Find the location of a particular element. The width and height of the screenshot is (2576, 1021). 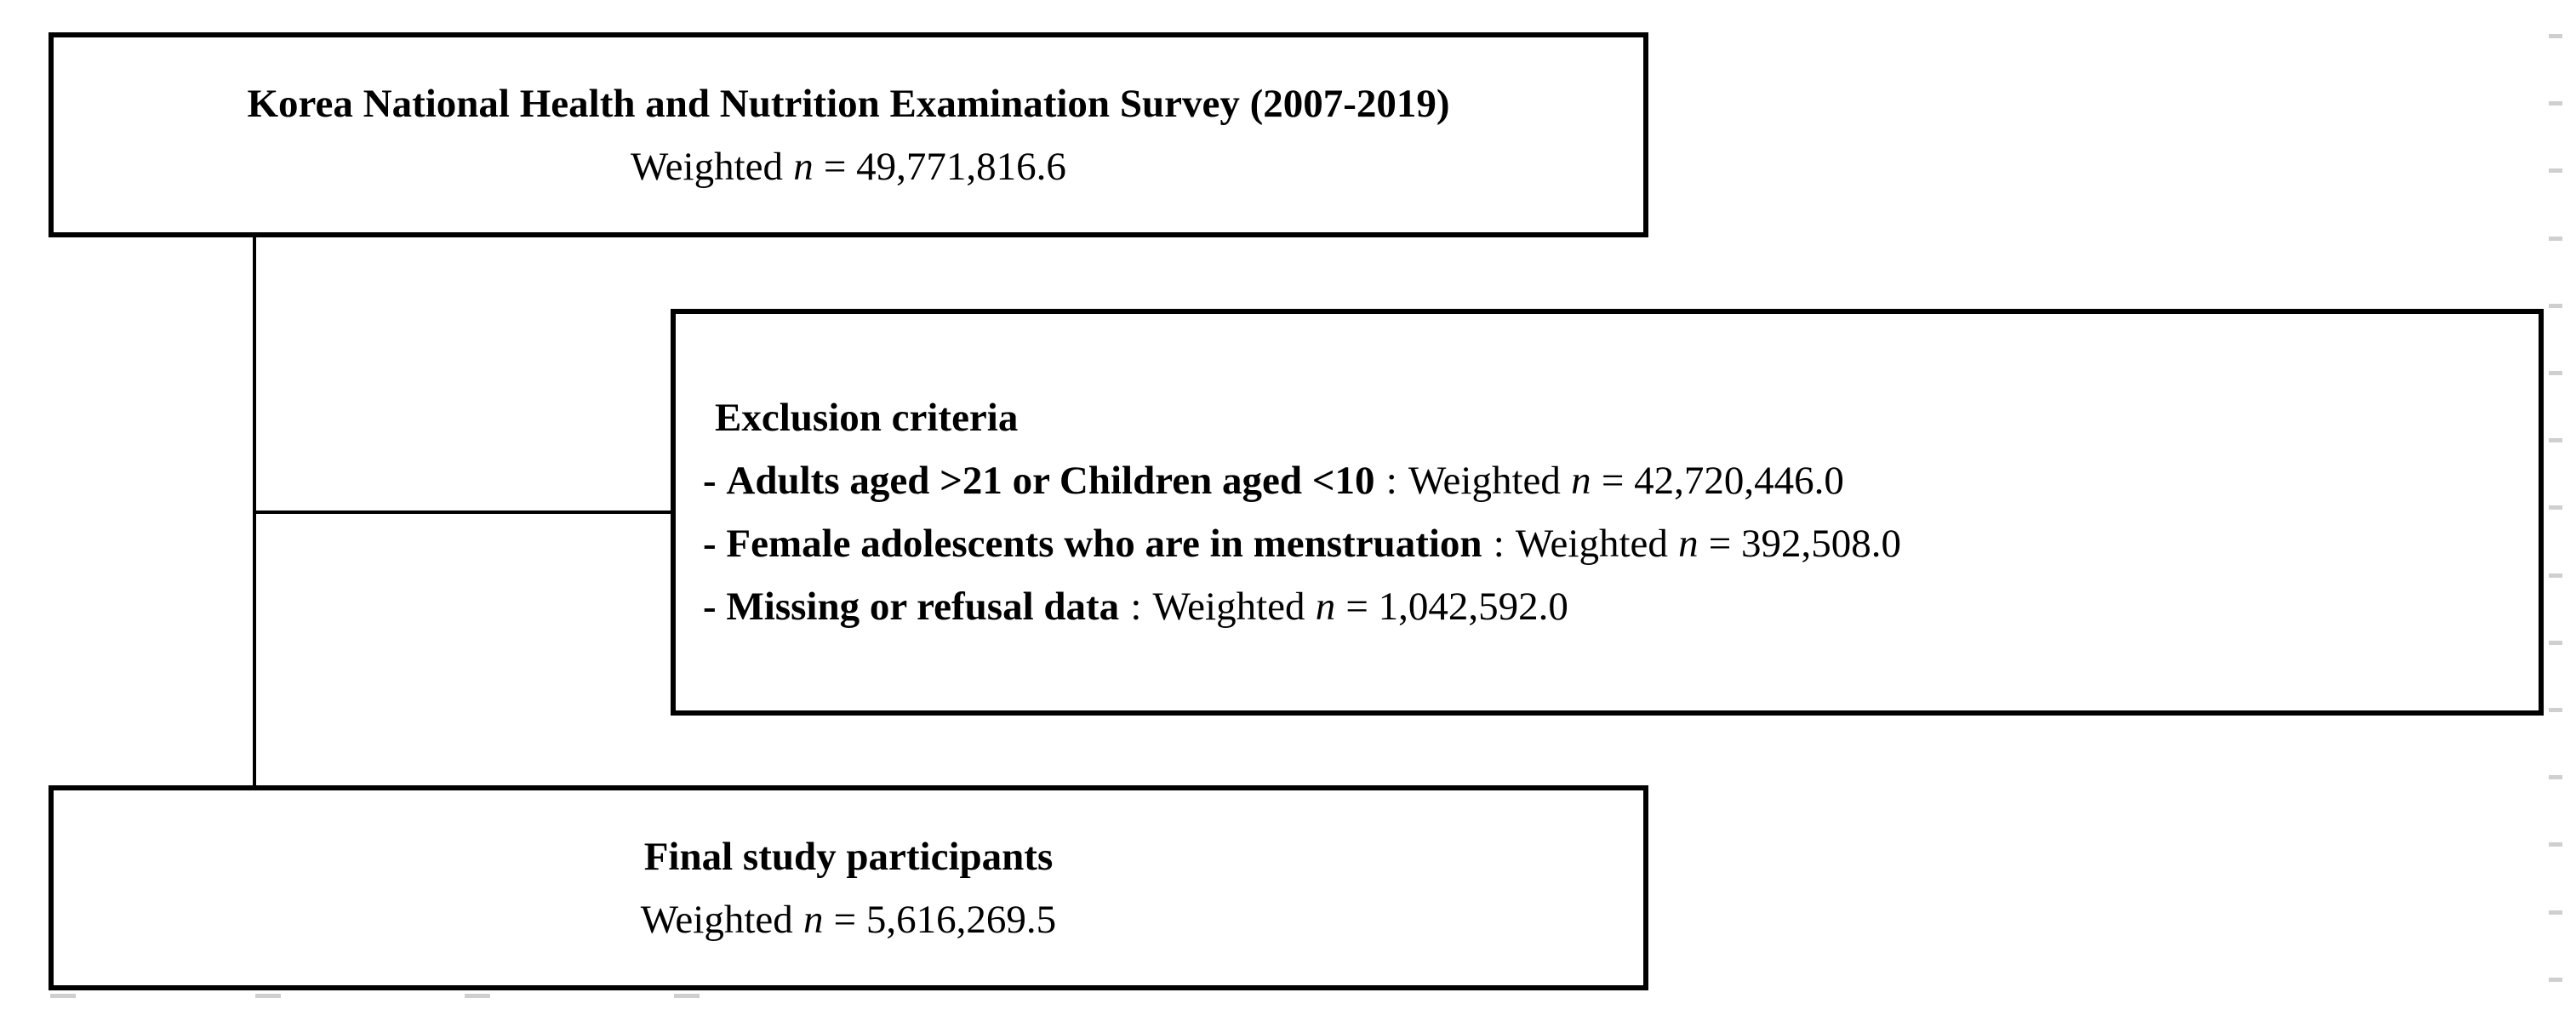

connector-horizontal-line is located at coordinates (462, 512).